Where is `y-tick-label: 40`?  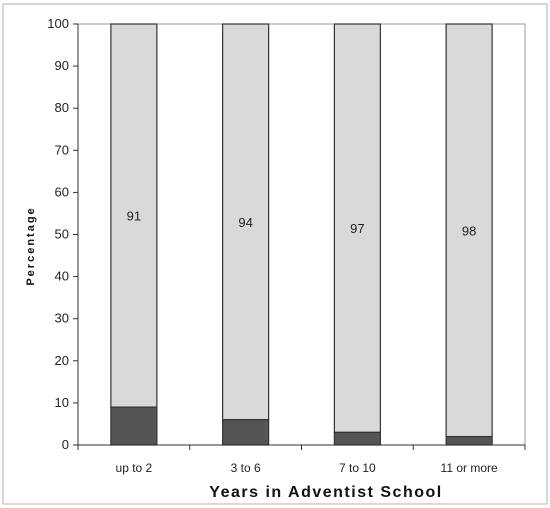 y-tick-label: 40 is located at coordinates (62, 276).